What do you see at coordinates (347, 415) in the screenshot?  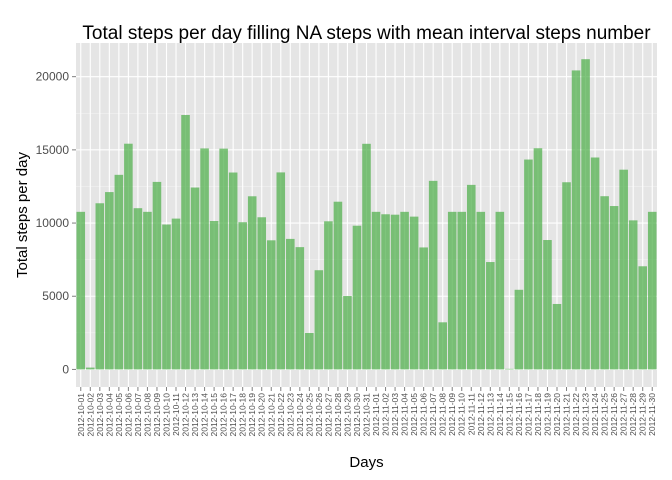 I see `x-tick-label: 2012-10-29` at bounding box center [347, 415].